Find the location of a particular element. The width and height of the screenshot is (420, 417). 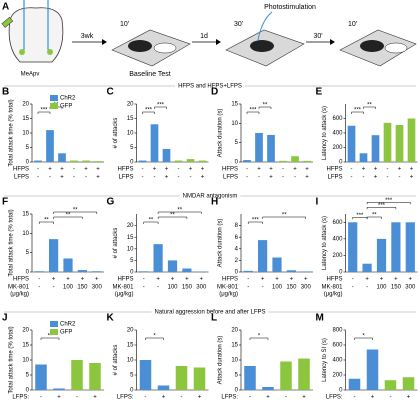

legend-label: ChR2 is located at coordinates (68, 325).